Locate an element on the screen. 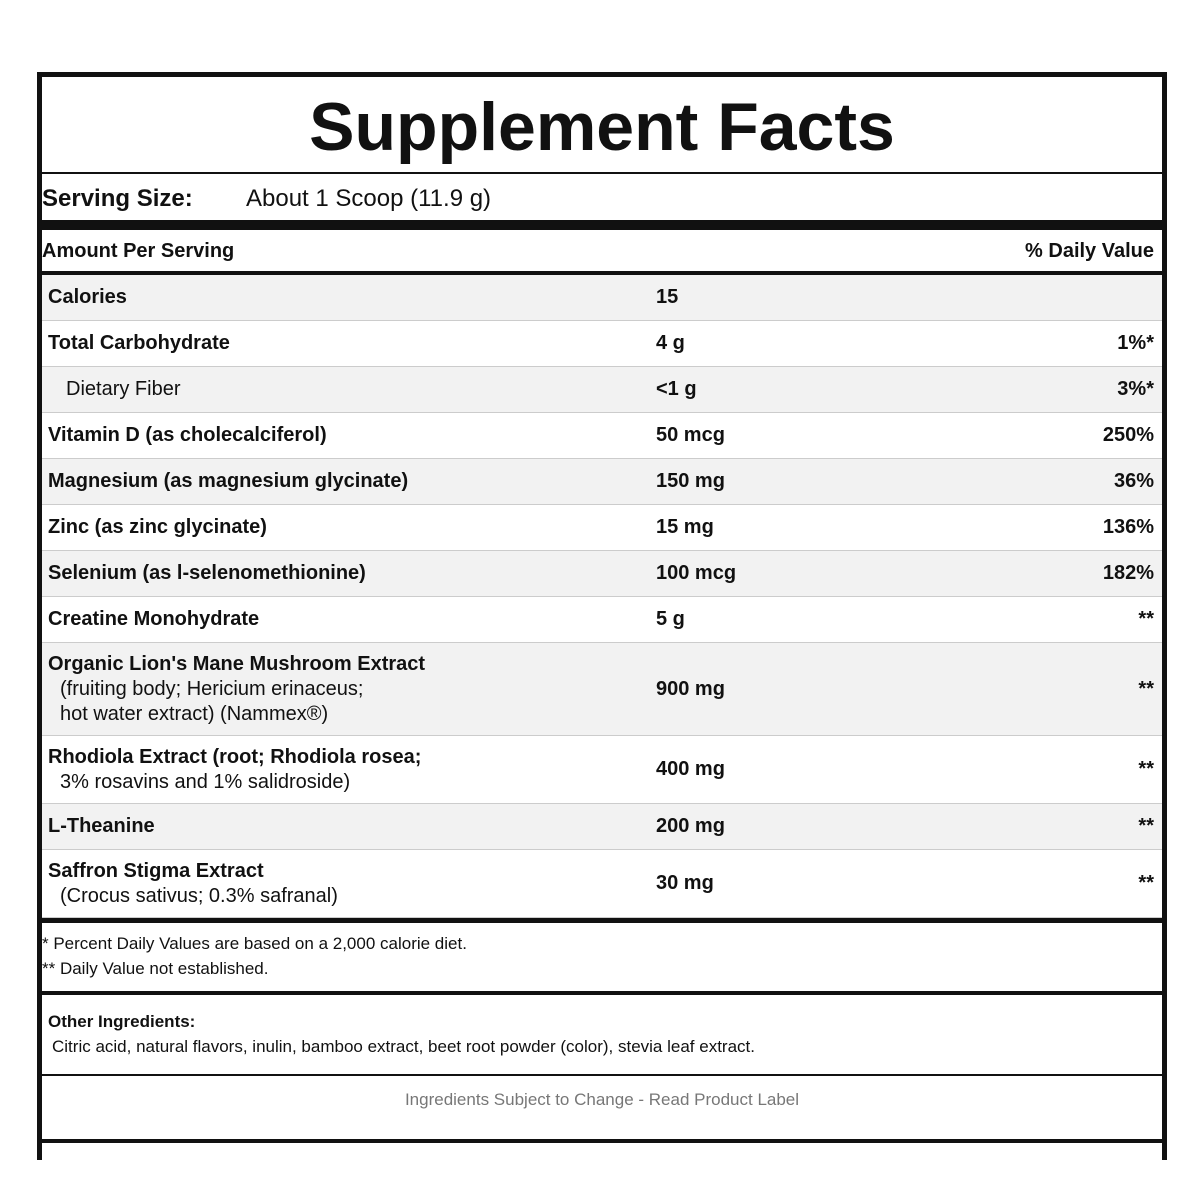 The image size is (1200, 1200). nutrient-row: Total Carbohydrate 4 g 1%* is located at coordinates (602, 344).